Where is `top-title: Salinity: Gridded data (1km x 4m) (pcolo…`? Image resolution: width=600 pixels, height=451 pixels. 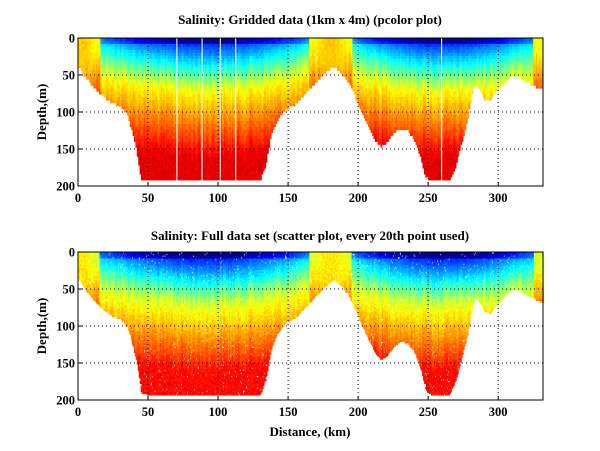 top-title: Salinity: Gridded data (1km x 4m) (pcolo… is located at coordinates (310, 19).